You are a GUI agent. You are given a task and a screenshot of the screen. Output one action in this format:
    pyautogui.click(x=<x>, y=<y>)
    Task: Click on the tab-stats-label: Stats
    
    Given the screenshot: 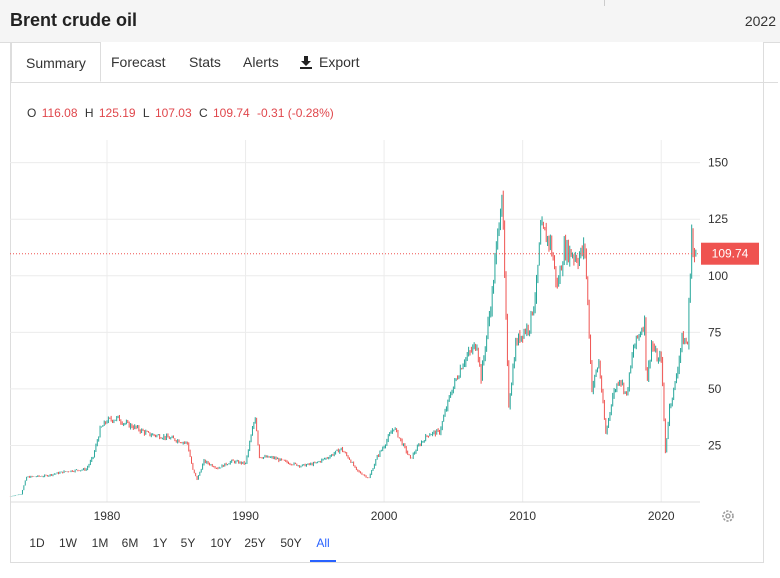 What is the action you would take?
    pyautogui.click(x=205, y=62)
    